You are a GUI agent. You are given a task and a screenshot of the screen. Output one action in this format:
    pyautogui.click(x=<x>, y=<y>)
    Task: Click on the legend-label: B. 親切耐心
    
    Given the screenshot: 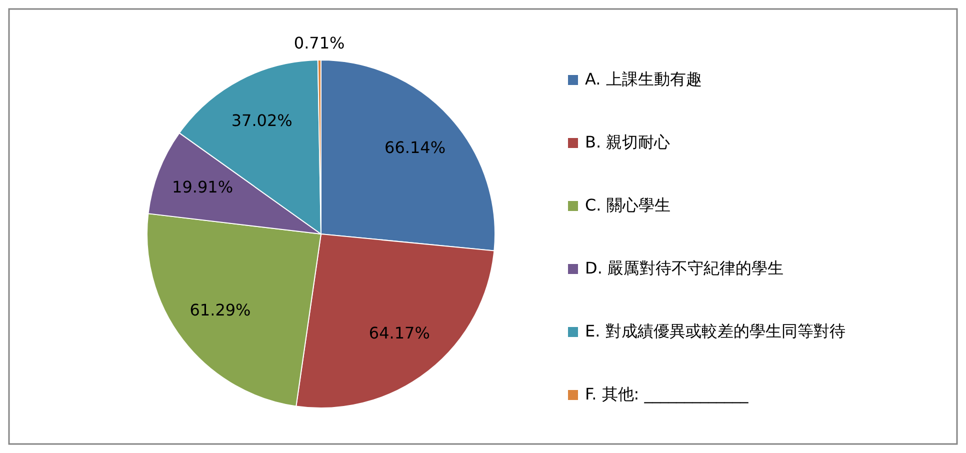 What is the action you would take?
    pyautogui.click(x=627, y=142)
    